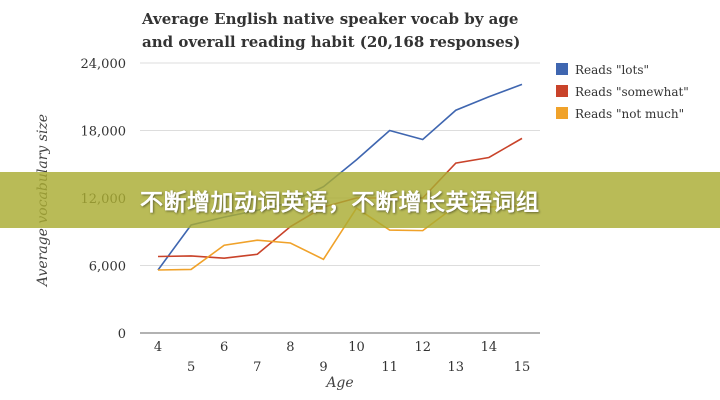 The height and width of the screenshot is (400, 720). I want to click on caption-banner: 不断增加动词英语，不断增长英语词组, so click(360, 200).